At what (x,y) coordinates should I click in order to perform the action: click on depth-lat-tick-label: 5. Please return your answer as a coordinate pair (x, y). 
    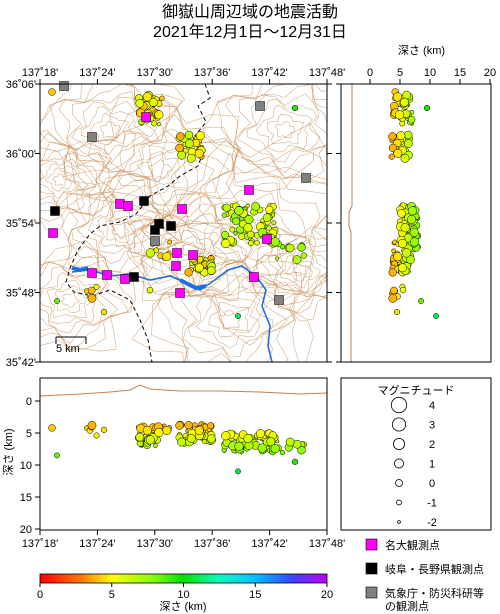
    Looking at the image, I should click on (400, 73).